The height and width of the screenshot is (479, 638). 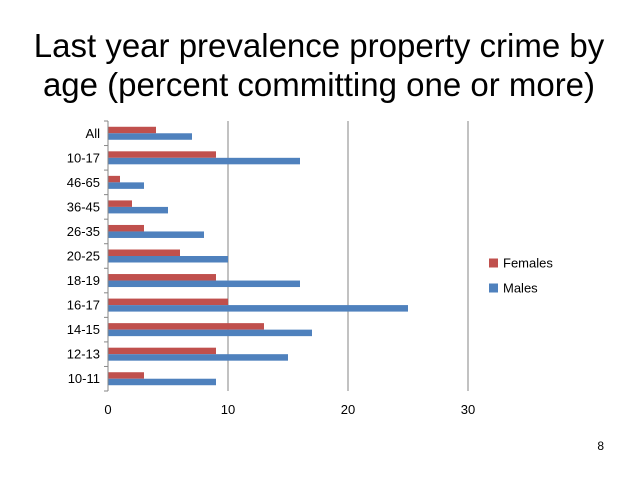 What do you see at coordinates (84, 378) in the screenshot?
I see `y-tick-label: 10-11` at bounding box center [84, 378].